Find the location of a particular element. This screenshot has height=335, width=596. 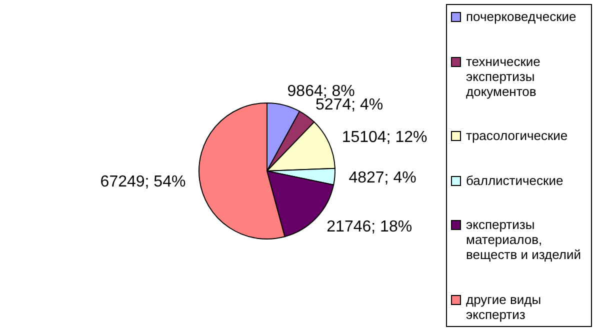

data-label: 21746; 18% is located at coordinates (369, 227).